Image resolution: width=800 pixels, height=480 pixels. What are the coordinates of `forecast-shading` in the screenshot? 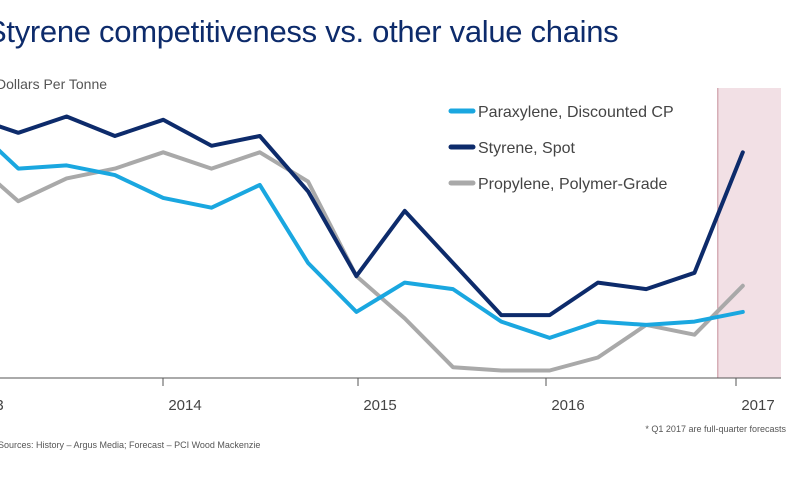 It's located at (749, 233).